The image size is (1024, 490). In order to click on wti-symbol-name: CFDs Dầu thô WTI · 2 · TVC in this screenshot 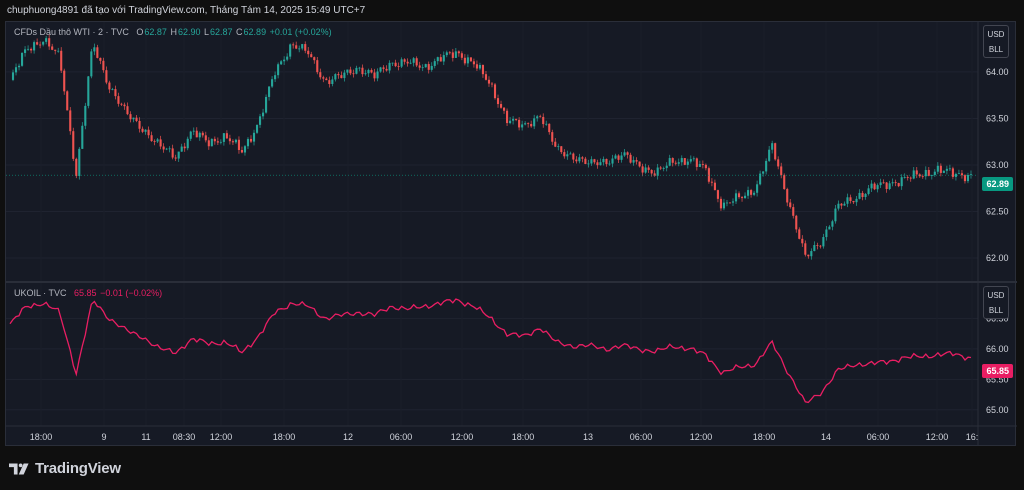, I will do `click(71, 32)`.